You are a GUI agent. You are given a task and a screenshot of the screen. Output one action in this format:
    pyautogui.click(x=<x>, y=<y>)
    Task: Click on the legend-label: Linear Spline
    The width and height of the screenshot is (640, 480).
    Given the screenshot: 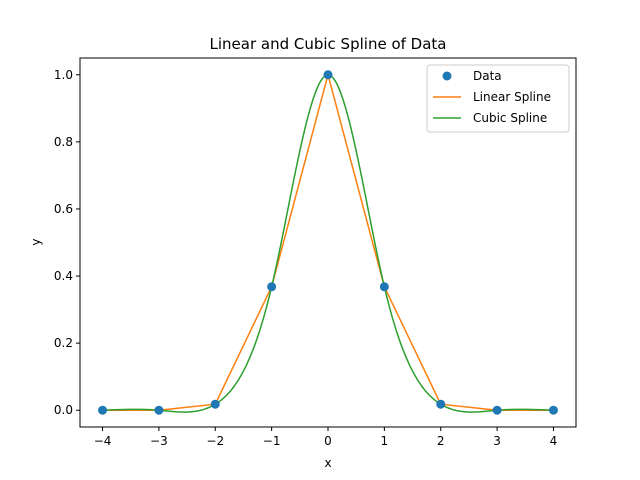 What is the action you would take?
    pyautogui.click(x=512, y=97)
    